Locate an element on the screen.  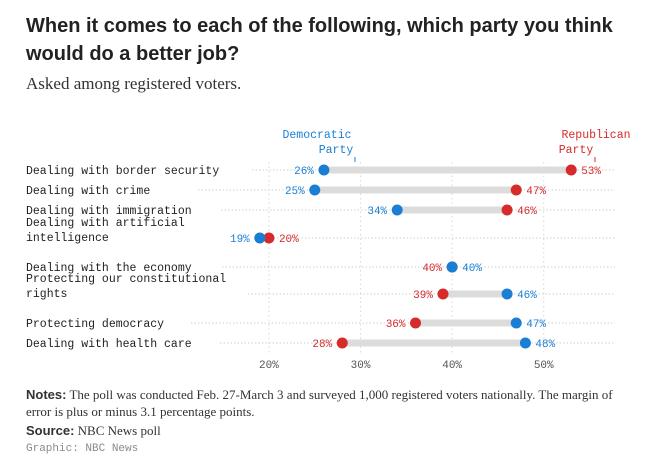
x-tick-label: 50% is located at coordinates (544, 366).